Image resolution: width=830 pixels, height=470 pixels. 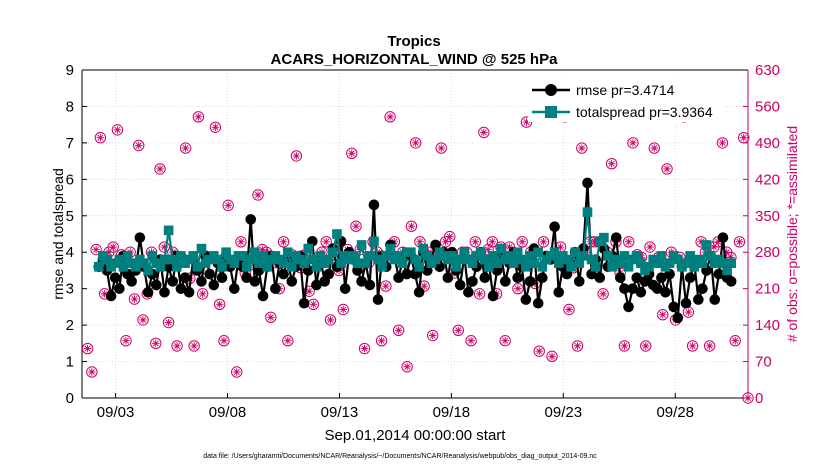 I want to click on y-tick-label-left: 1, so click(x=70, y=362).